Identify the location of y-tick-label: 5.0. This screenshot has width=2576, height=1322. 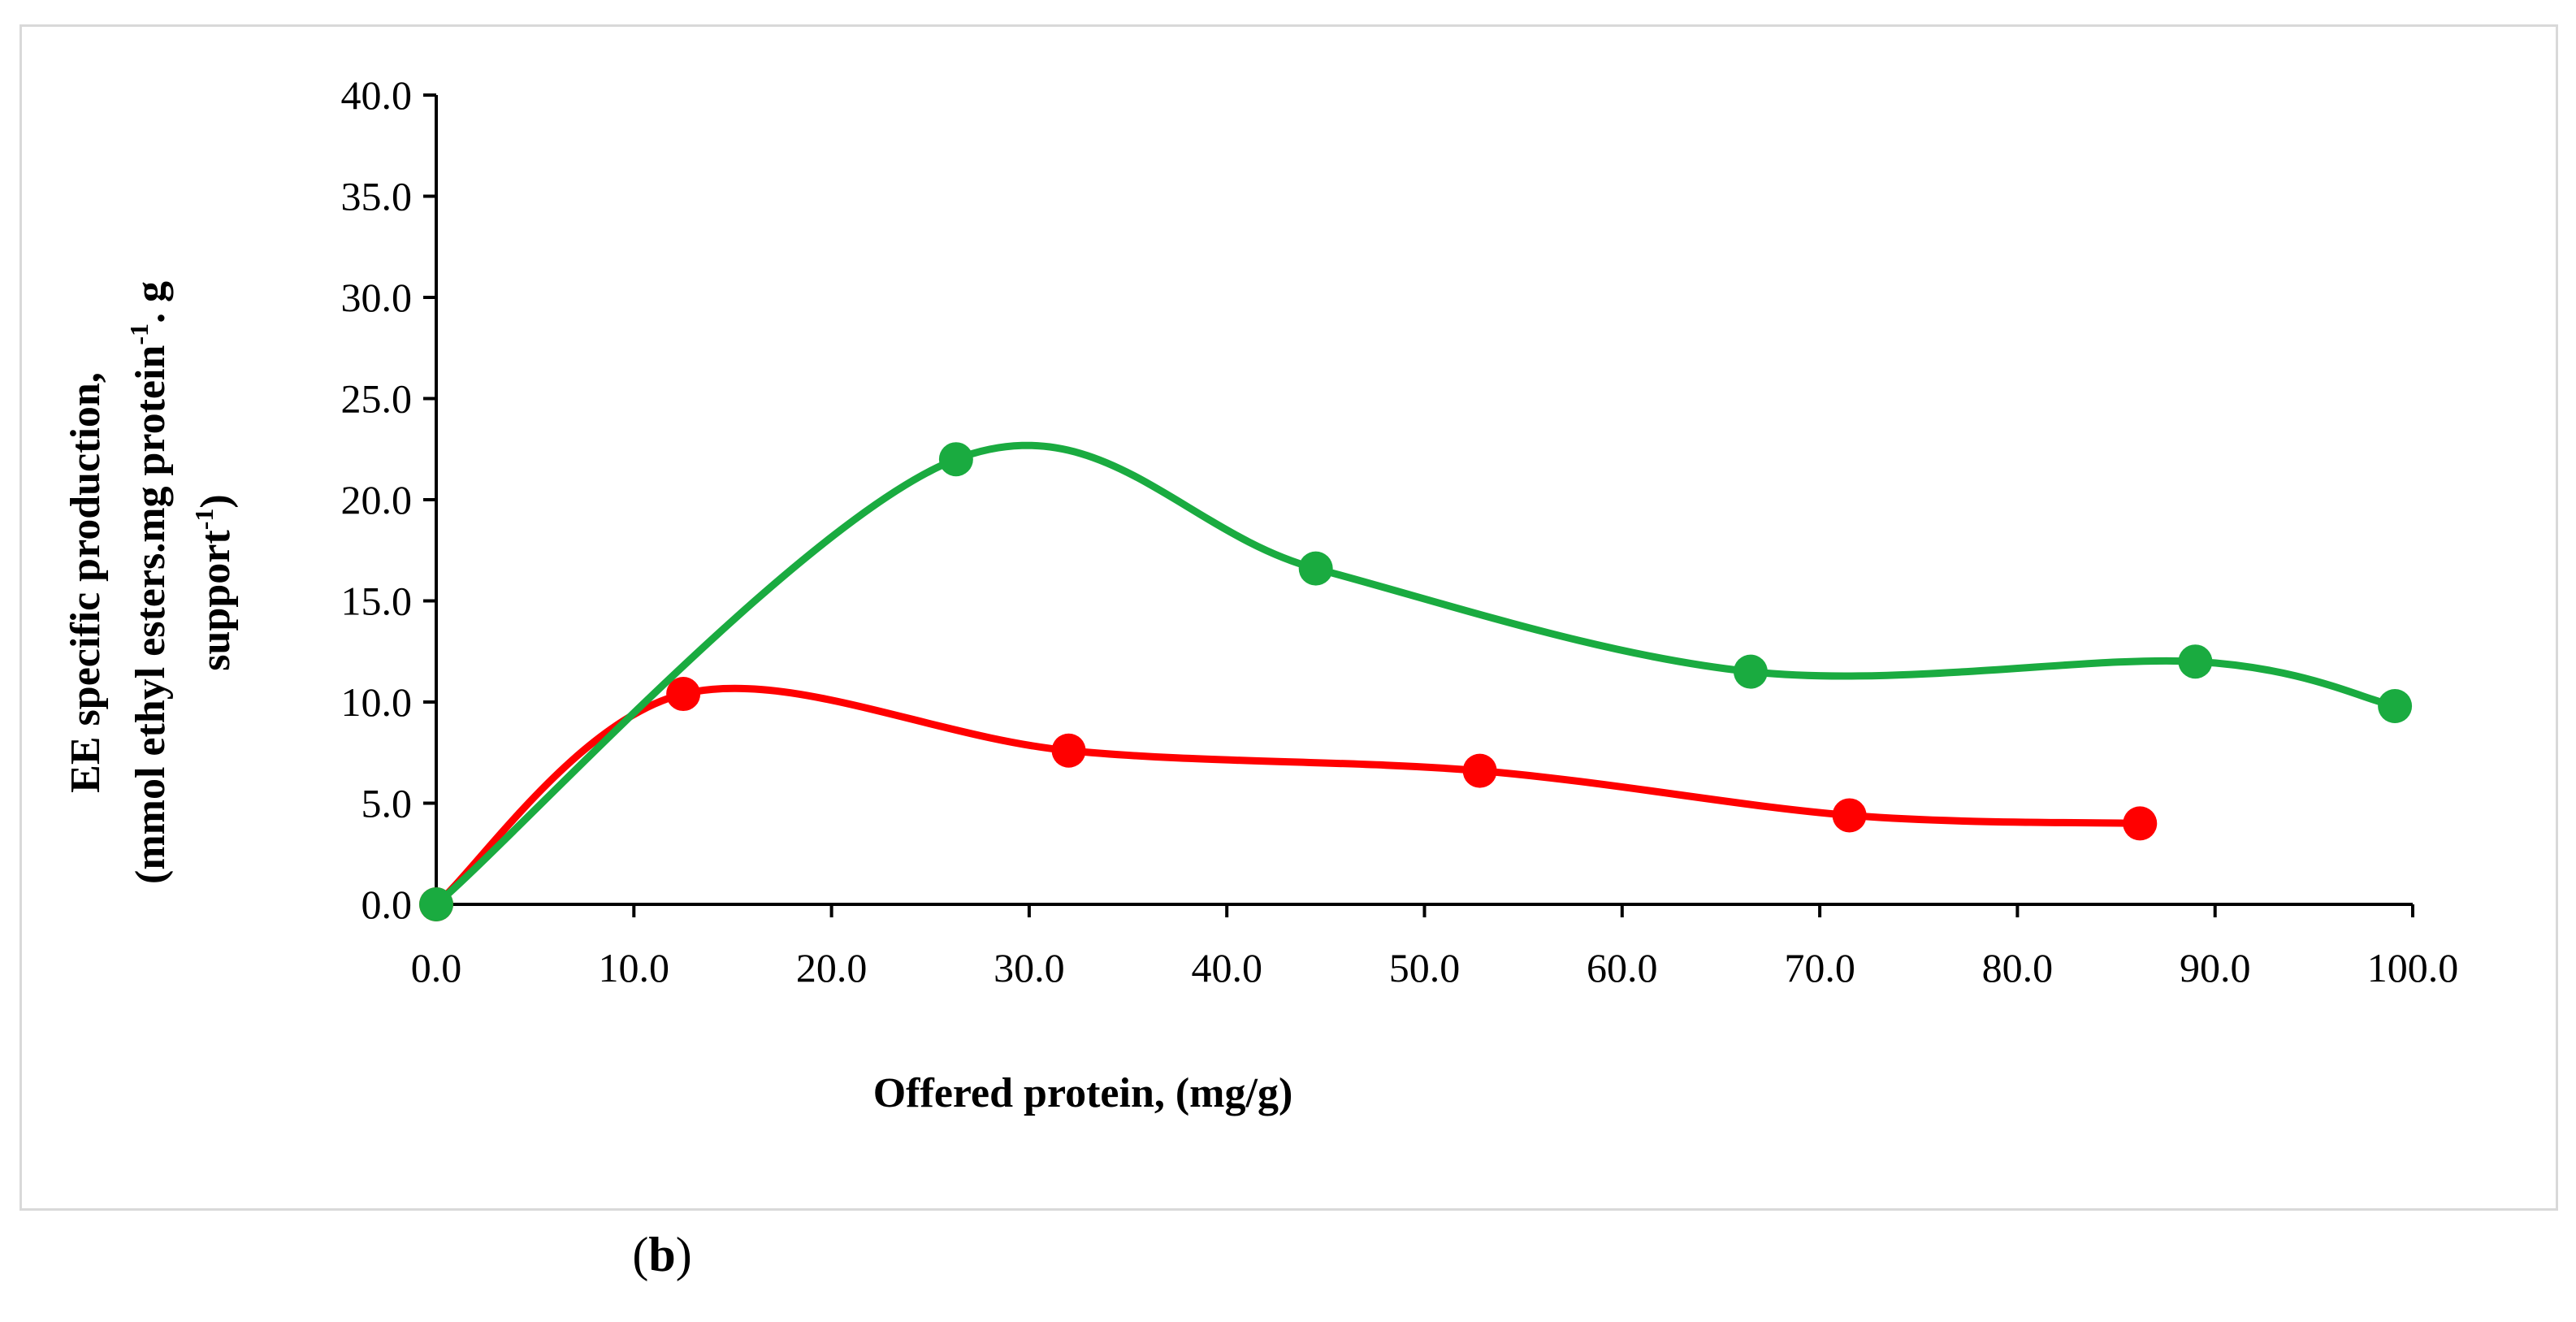
(387, 803).